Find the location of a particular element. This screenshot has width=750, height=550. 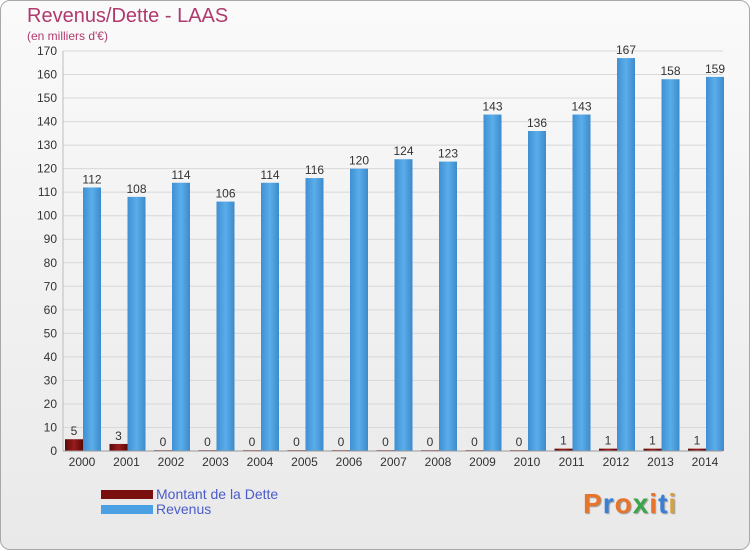

data-label-revenus: 159 is located at coordinates (715, 69).